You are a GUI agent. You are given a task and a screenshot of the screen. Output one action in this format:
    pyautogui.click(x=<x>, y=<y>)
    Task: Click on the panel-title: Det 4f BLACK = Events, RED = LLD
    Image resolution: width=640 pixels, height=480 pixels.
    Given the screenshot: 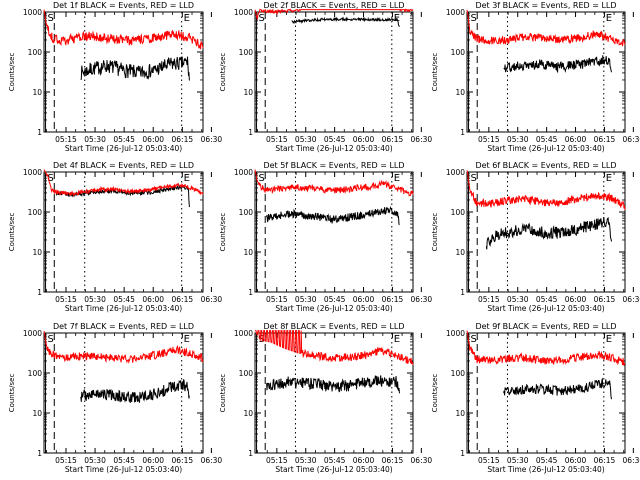 What is the action you would take?
    pyautogui.click(x=123, y=165)
    